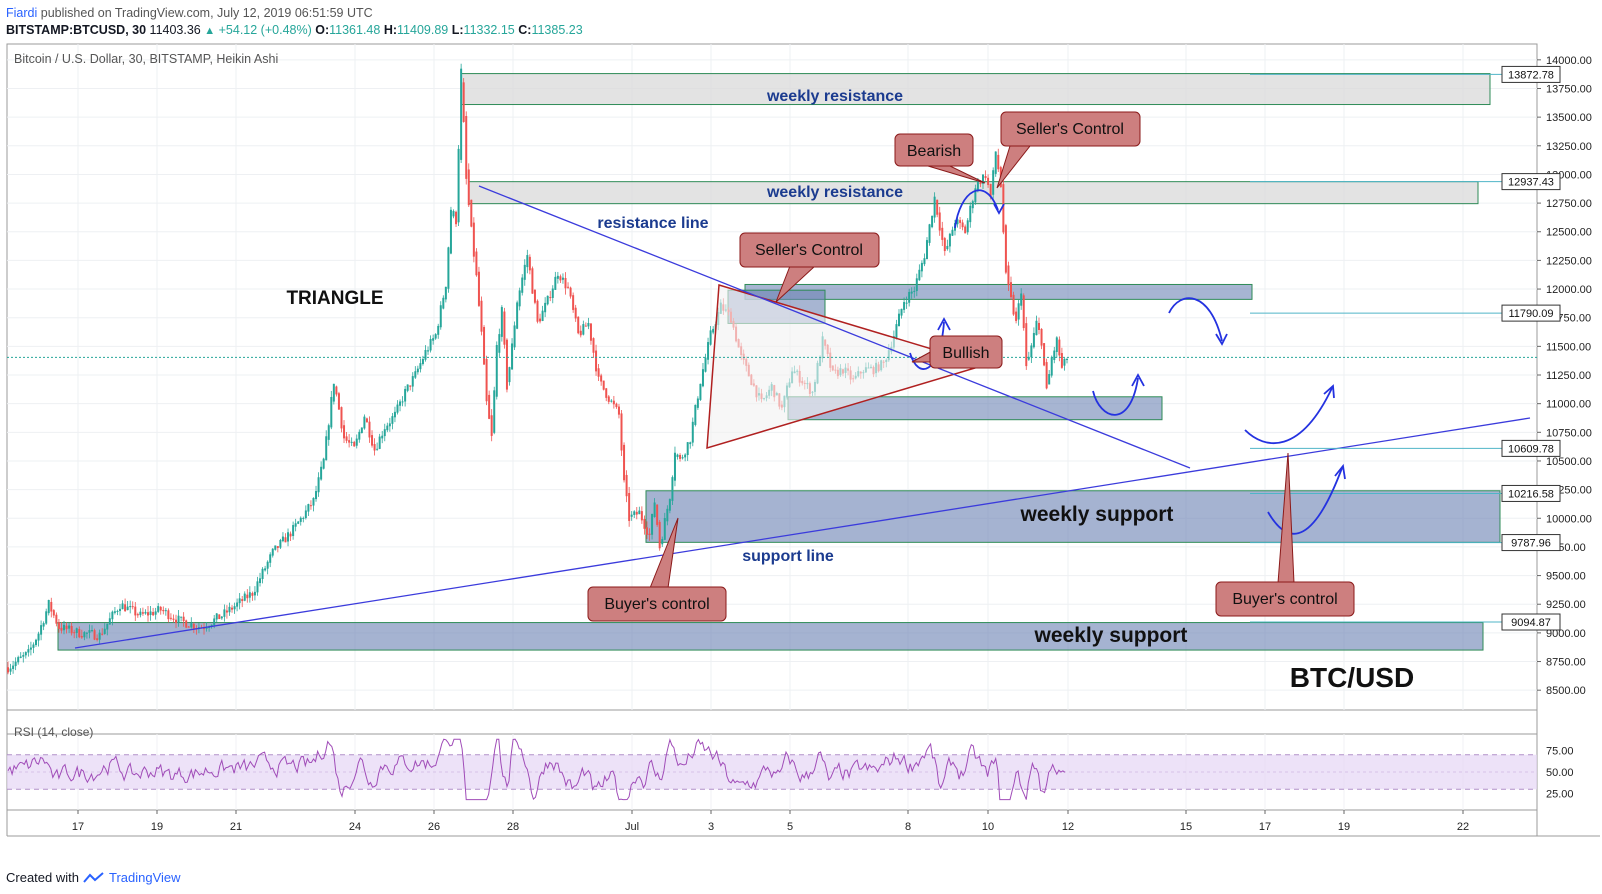  What do you see at coordinates (770, 821) in the screenshot?
I see `time-axis: 17 19 21 24 26 28 Jul 3 5 8 10 12 15 17 19 22` at bounding box center [770, 821].